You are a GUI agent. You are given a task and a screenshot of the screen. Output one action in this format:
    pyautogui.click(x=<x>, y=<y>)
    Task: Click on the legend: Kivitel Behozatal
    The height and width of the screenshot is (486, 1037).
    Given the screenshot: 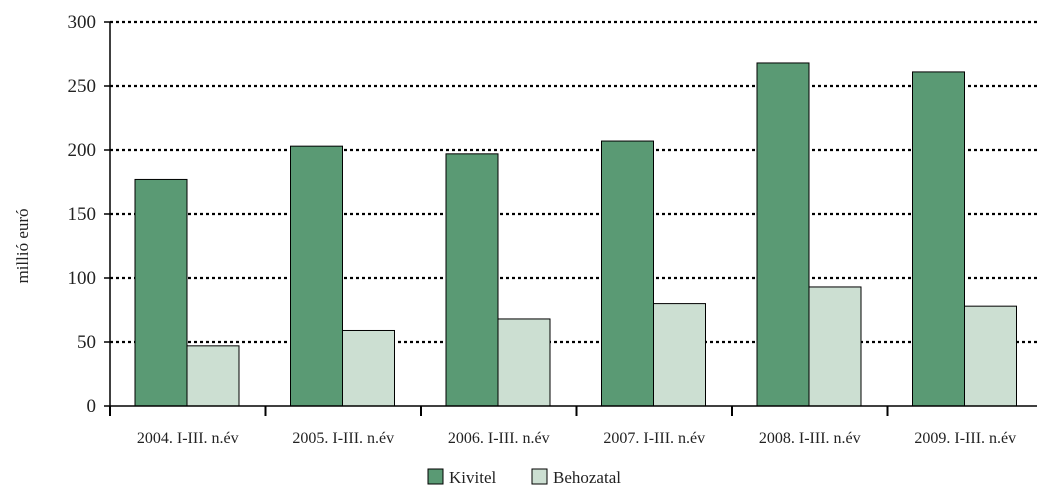 What is the action you would take?
    pyautogui.click(x=524, y=477)
    